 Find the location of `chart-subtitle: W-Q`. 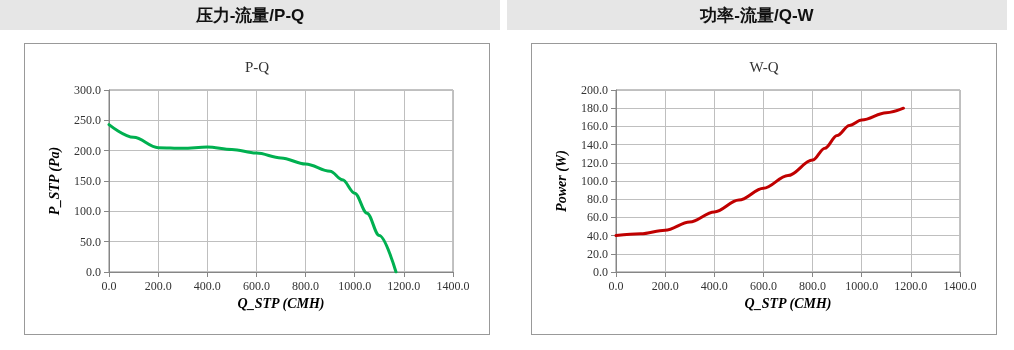

chart-subtitle: W-Q is located at coordinates (764, 66).